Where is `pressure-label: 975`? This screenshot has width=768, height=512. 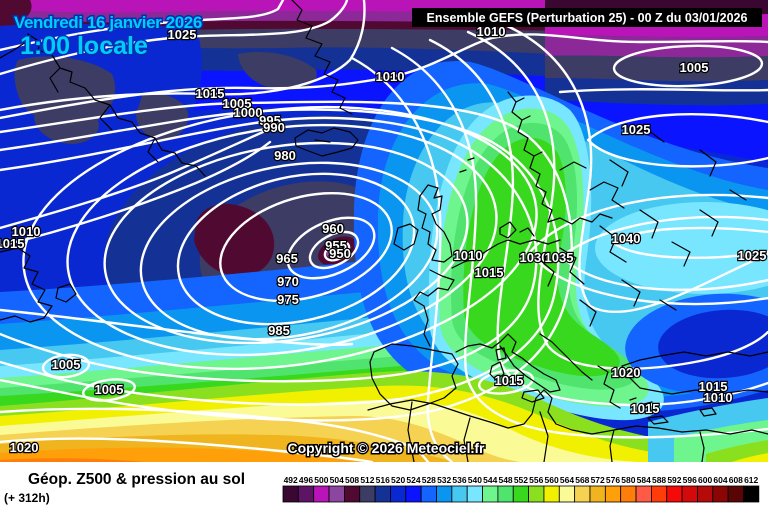
pressure-label: 975 is located at coordinates (288, 299).